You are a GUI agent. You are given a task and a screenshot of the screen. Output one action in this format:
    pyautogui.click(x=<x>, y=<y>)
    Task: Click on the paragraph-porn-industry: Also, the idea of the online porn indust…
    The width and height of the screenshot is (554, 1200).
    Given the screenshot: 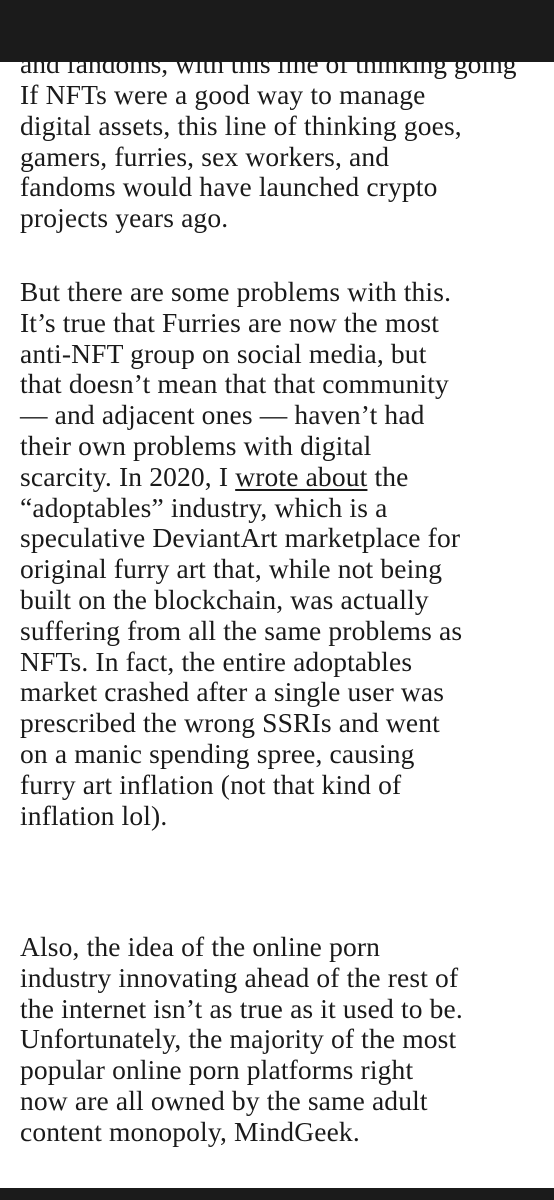 What is the action you would take?
    pyautogui.click(x=241, y=1039)
    